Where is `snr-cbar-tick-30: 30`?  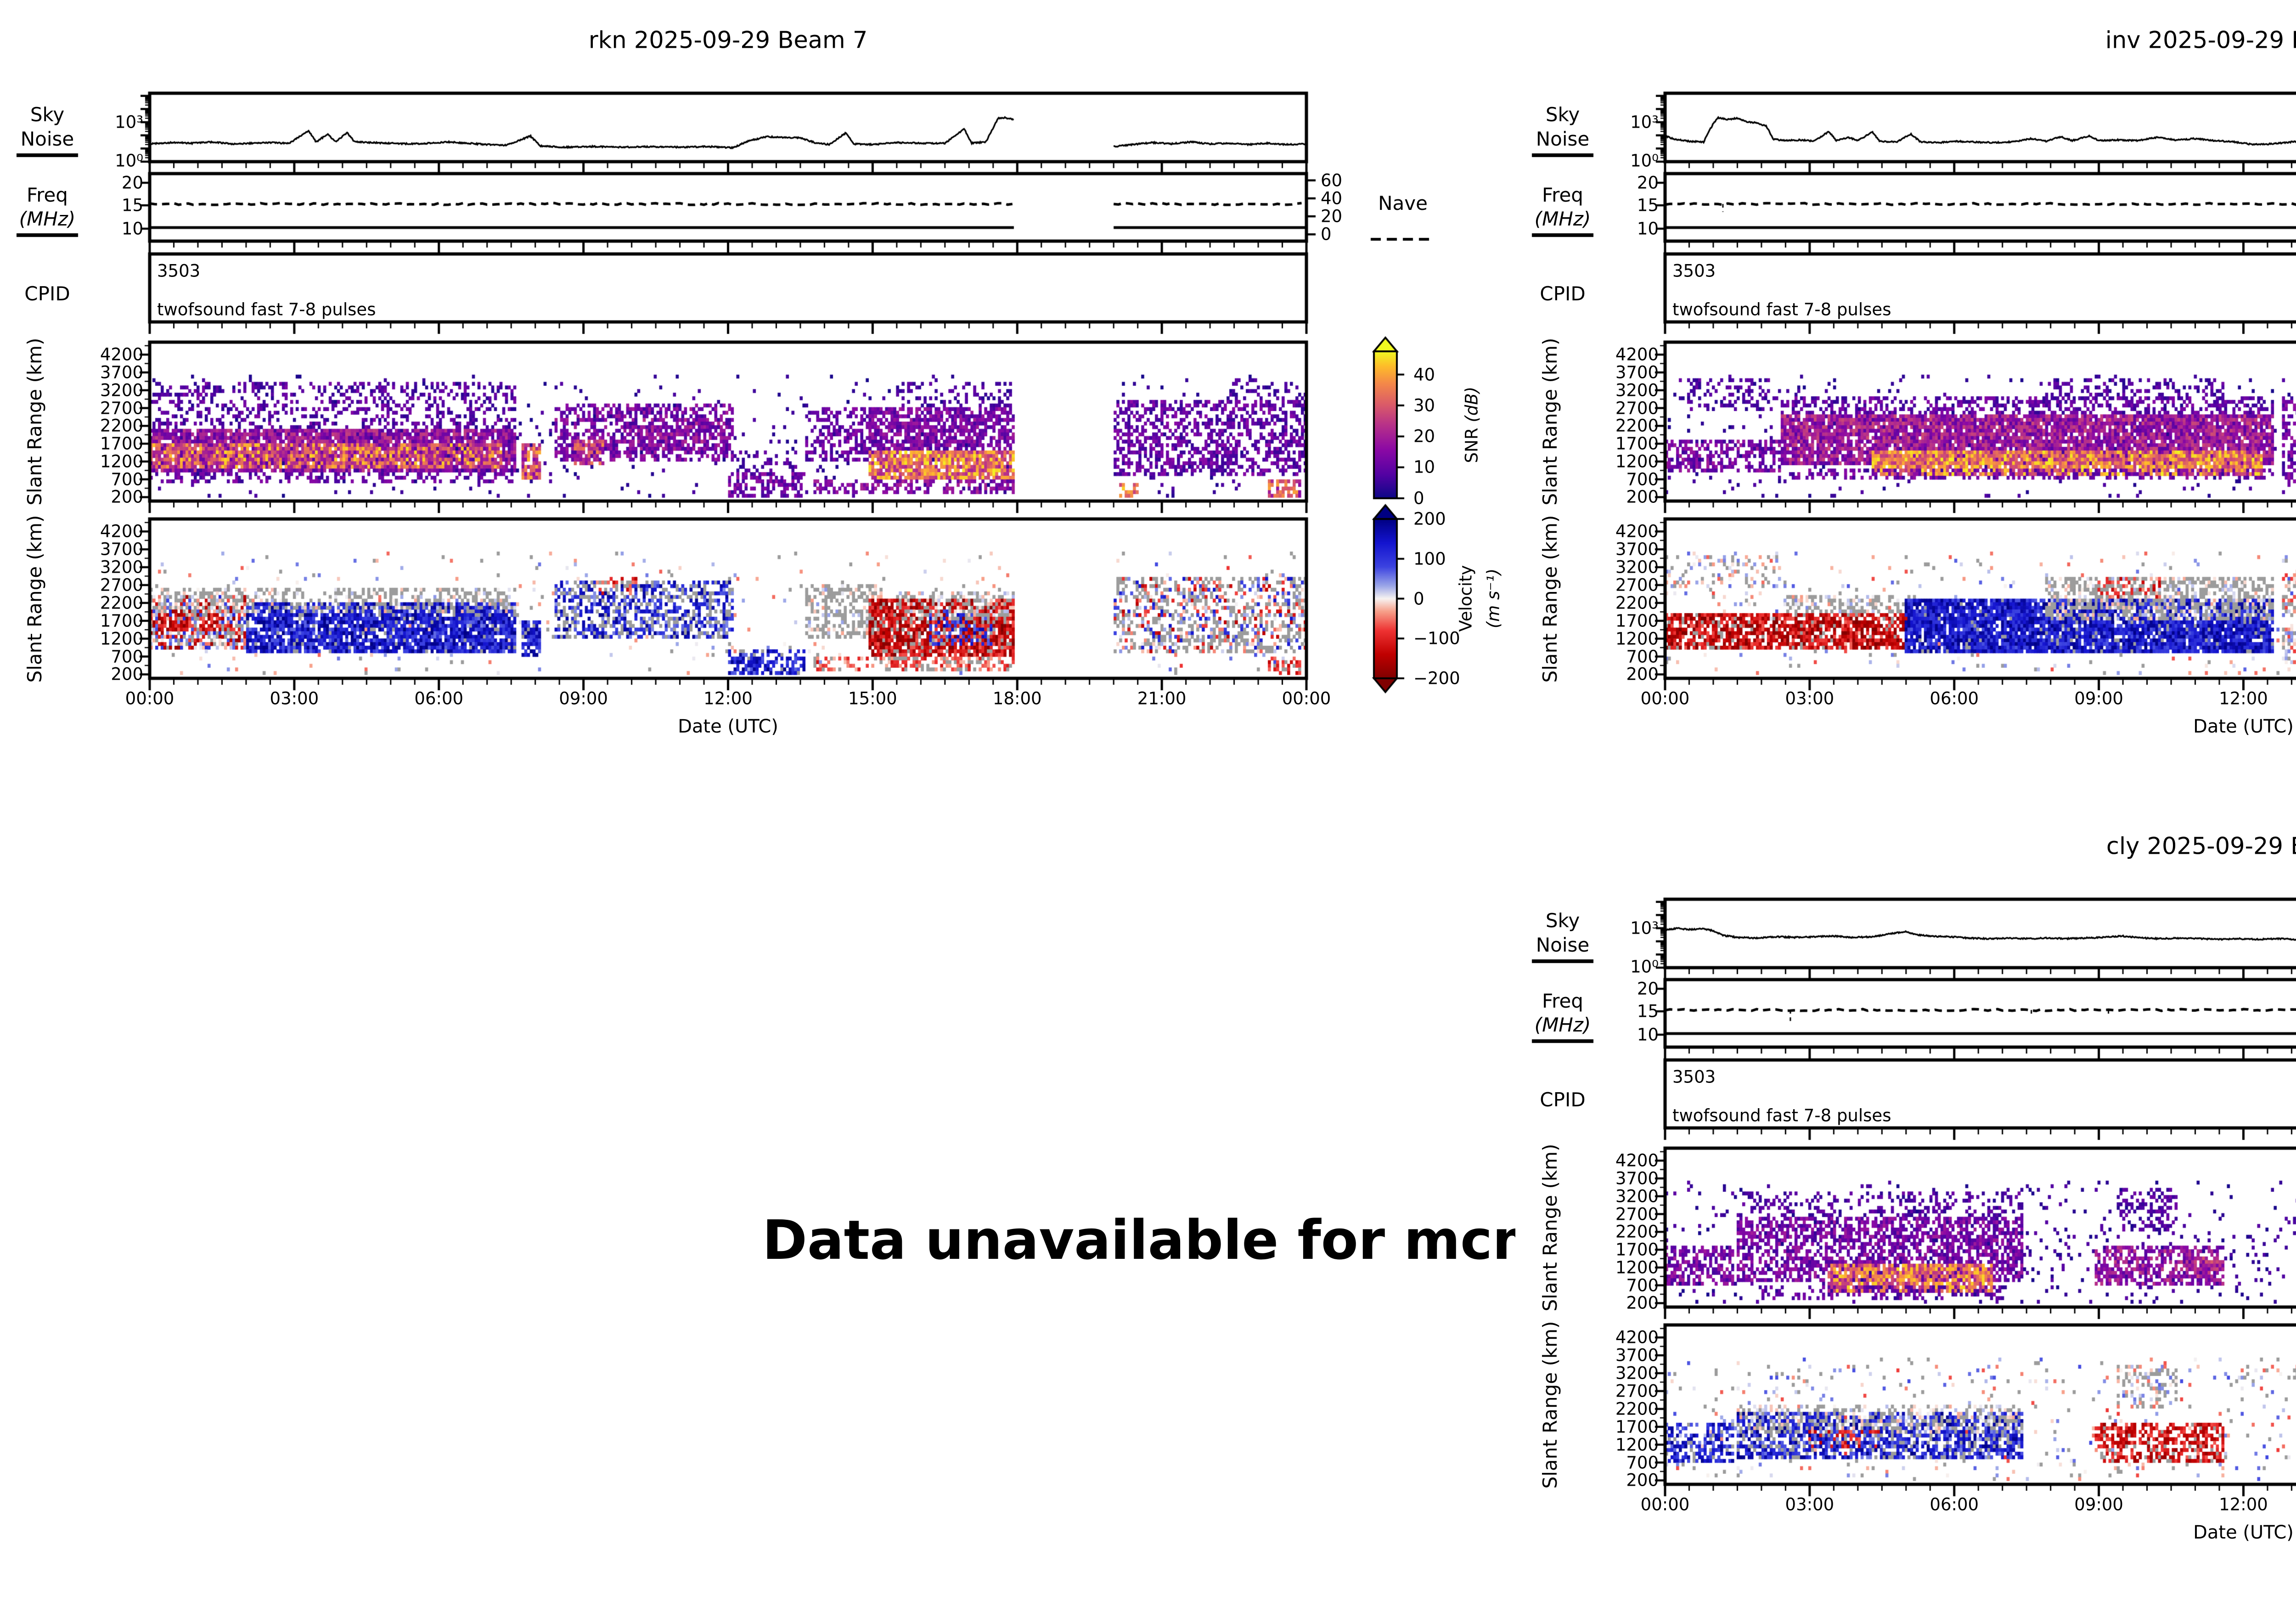
snr-cbar-tick-30: 30 is located at coordinates (1424, 405).